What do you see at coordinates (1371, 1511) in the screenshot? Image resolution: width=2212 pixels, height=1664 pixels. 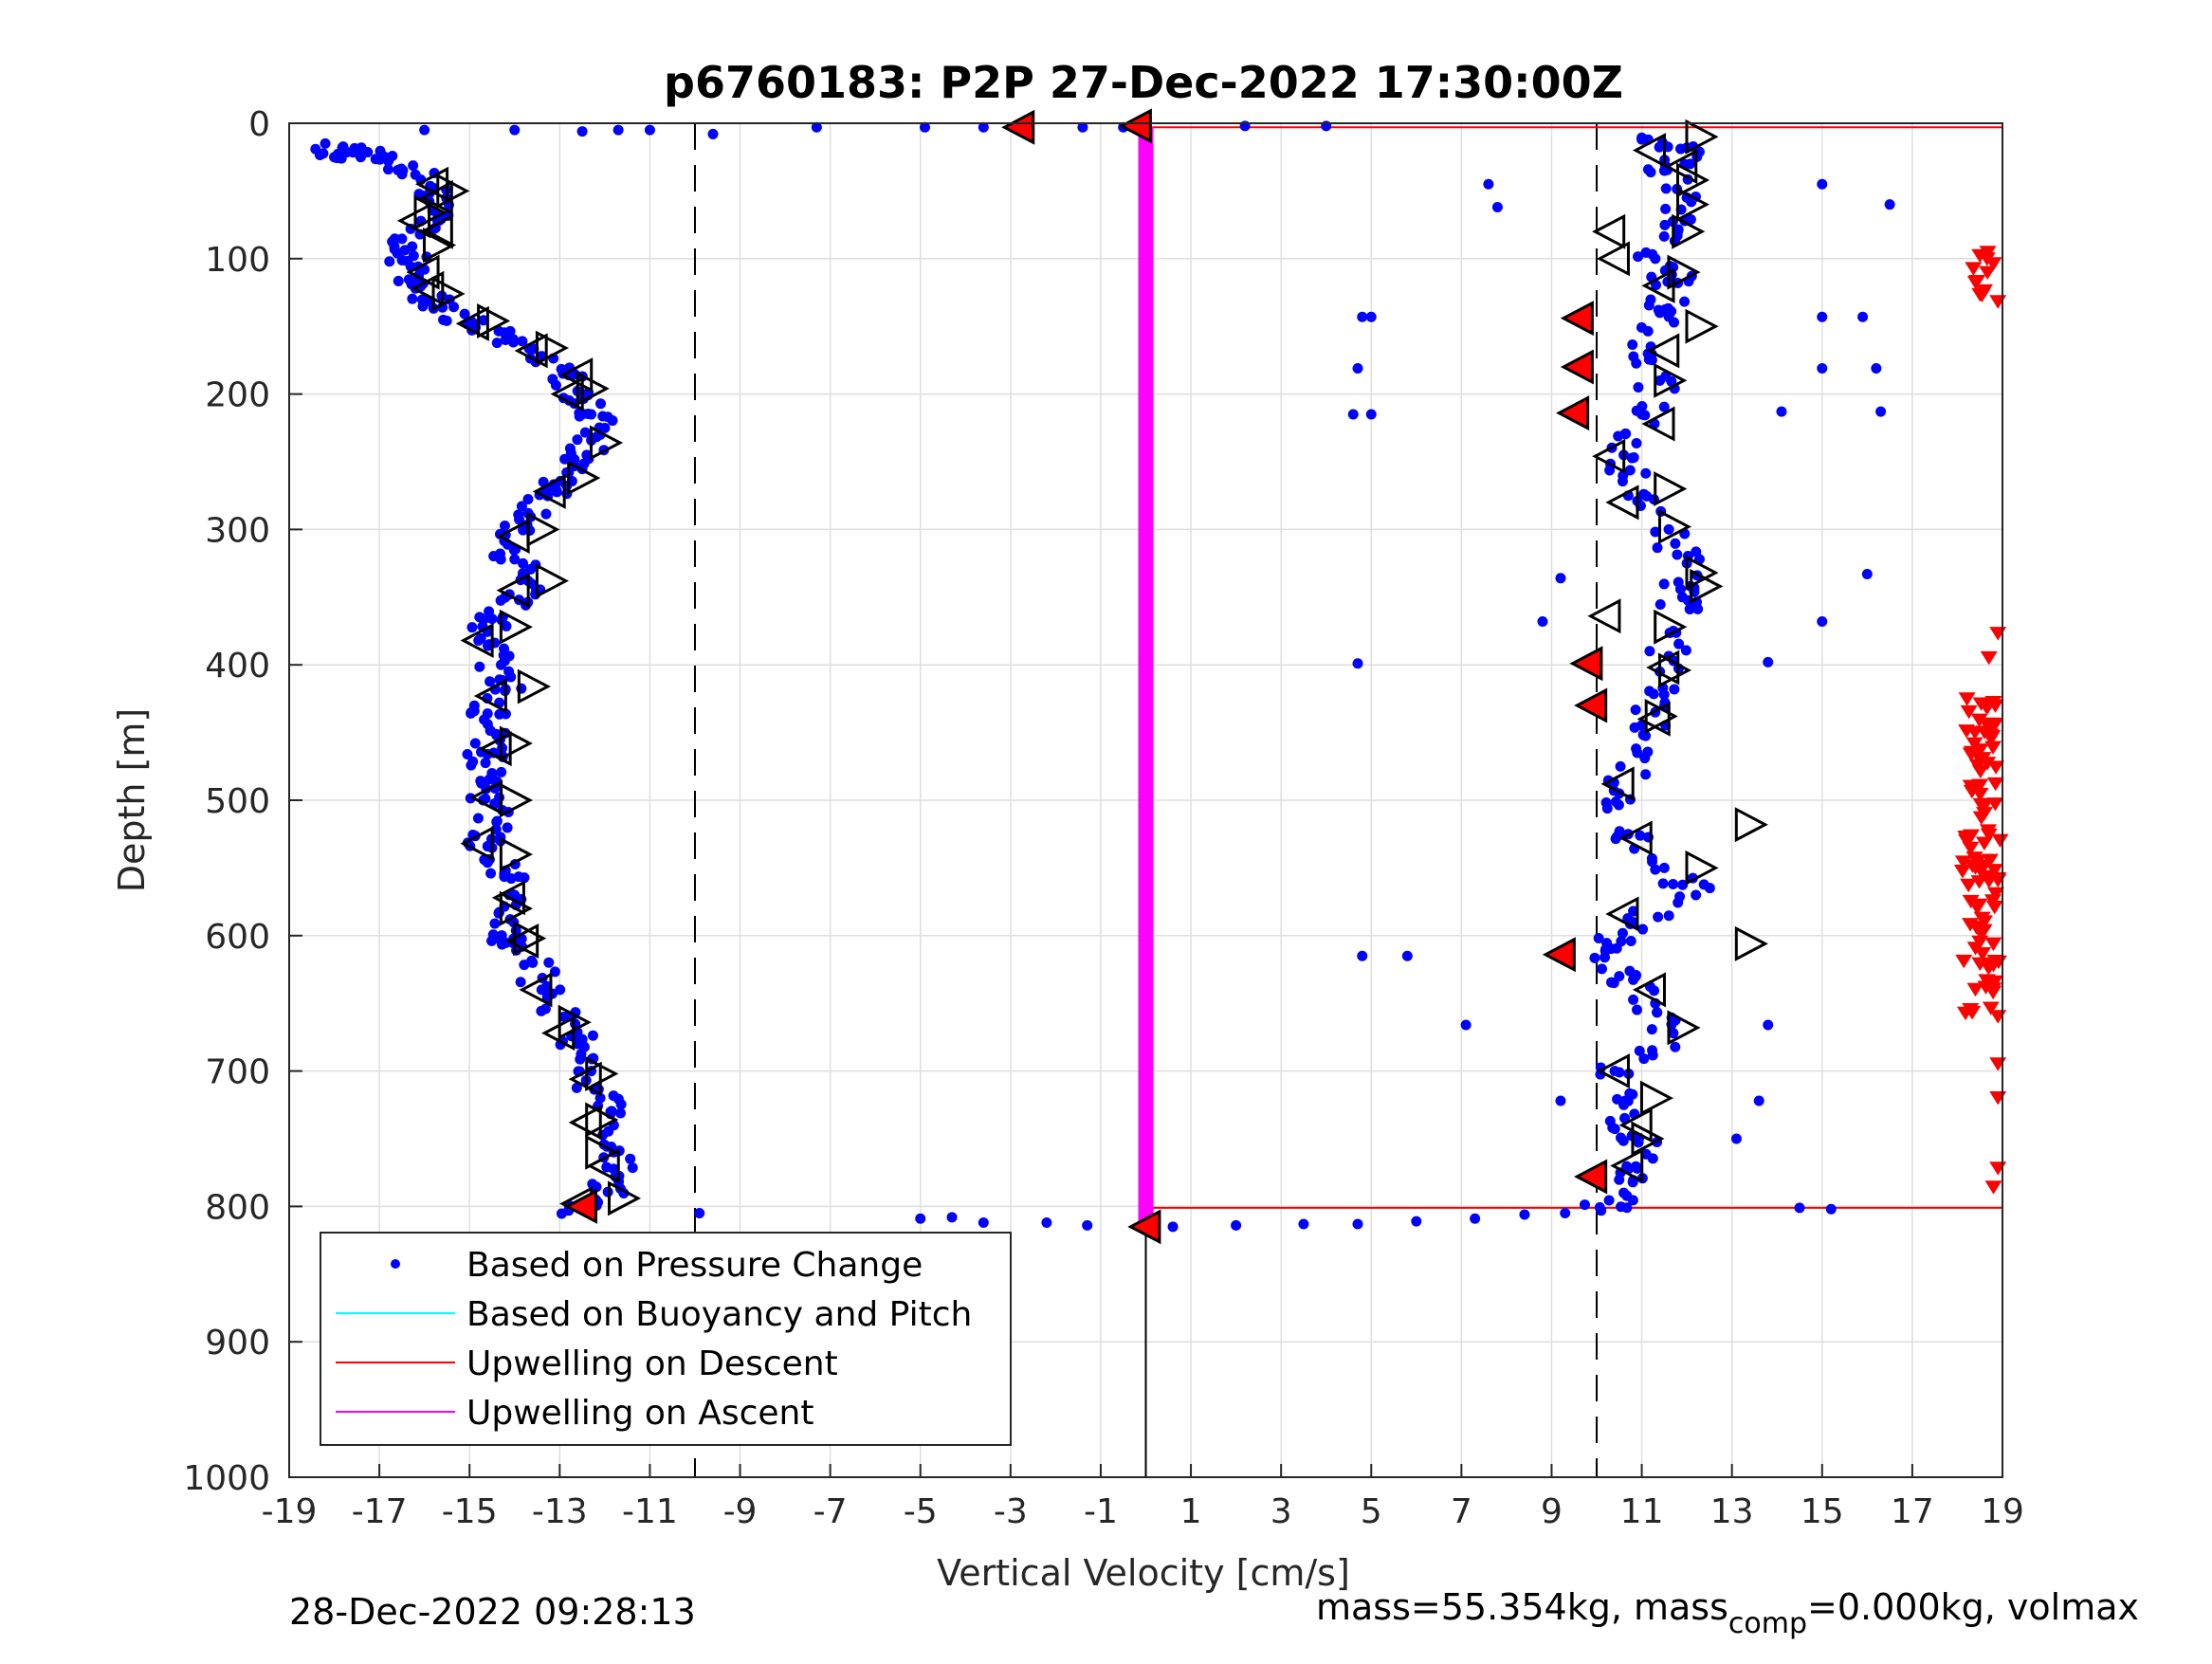 I see `x-tick-label-12: 5` at bounding box center [1371, 1511].